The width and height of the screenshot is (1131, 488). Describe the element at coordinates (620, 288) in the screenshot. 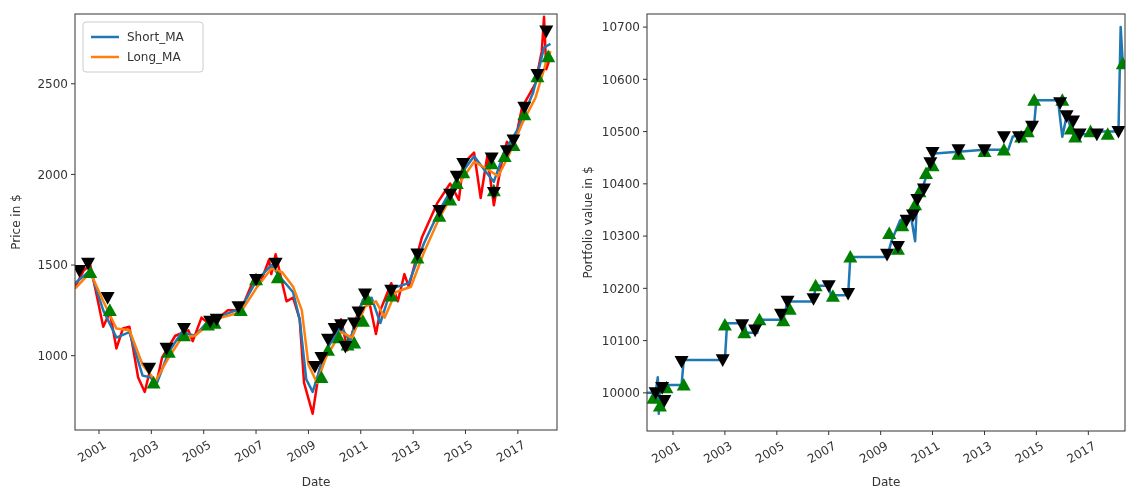

I see `y-tick-label: 10200` at that location.